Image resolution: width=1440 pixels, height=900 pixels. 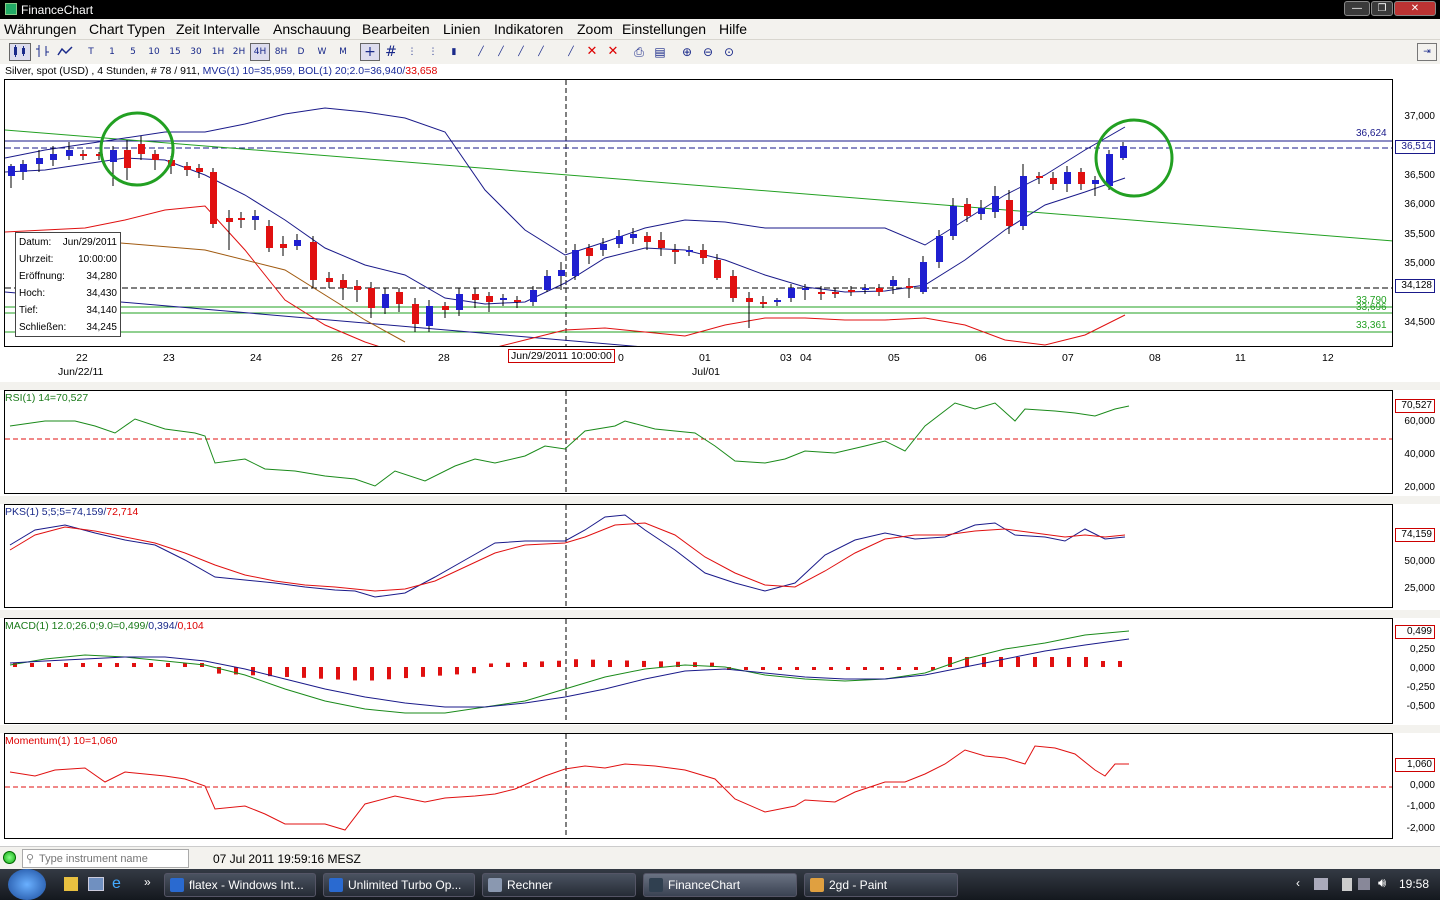 What do you see at coordinates (196, 52) in the screenshot?
I see `interval-30-button: 30` at bounding box center [196, 52].